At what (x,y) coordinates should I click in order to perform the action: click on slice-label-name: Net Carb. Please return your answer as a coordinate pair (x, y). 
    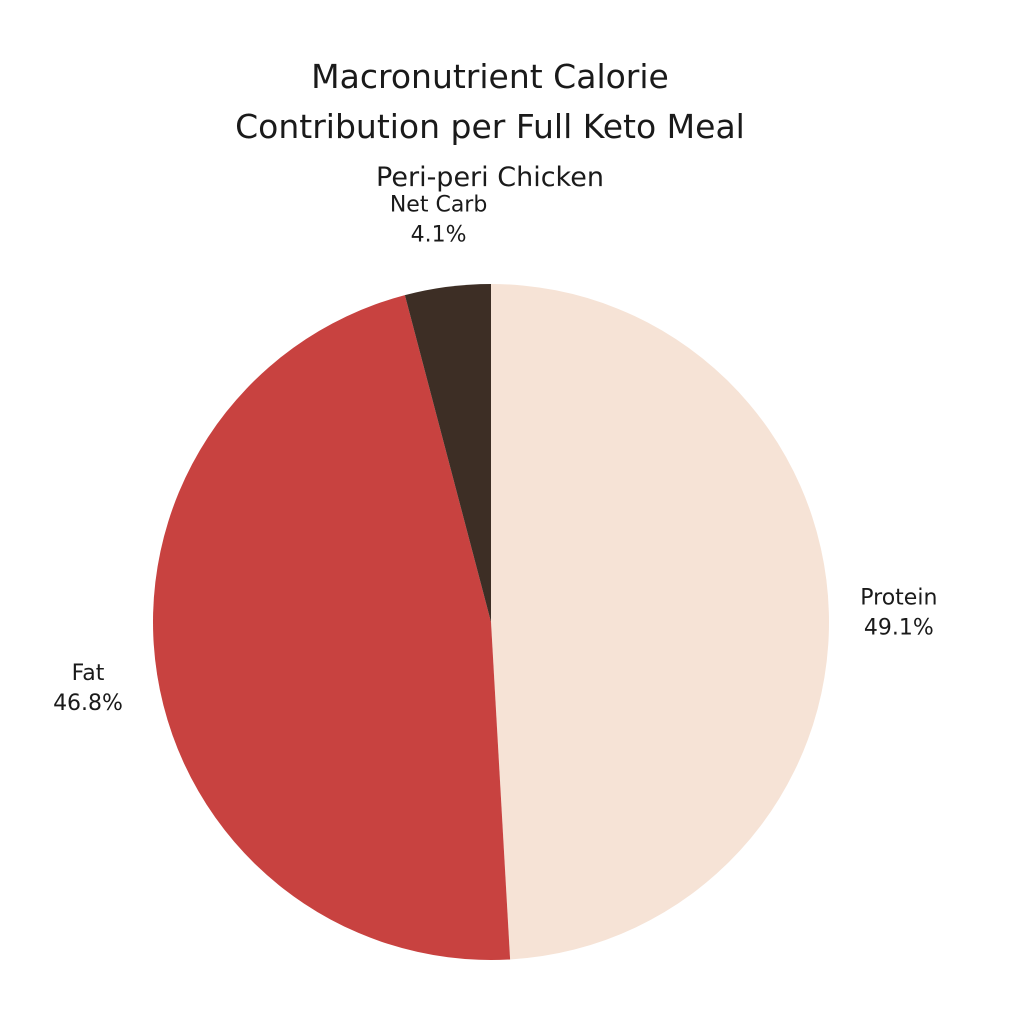
    Looking at the image, I should click on (438, 204).